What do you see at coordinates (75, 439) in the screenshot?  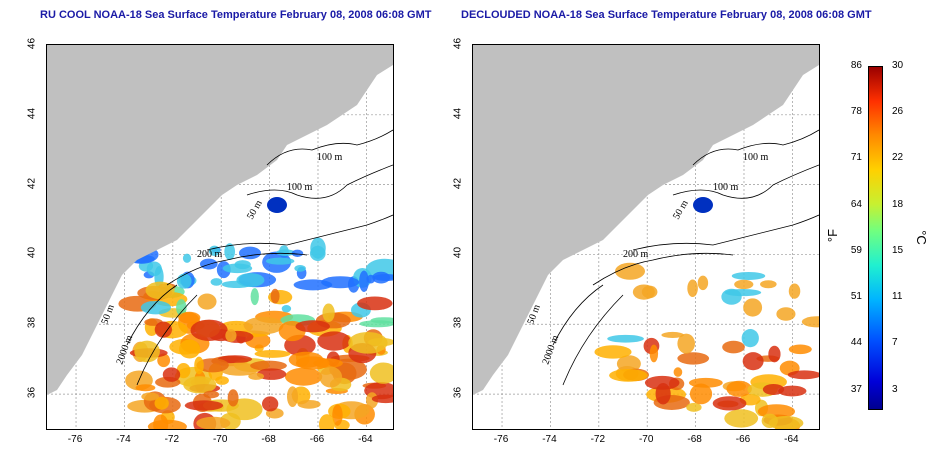 I see `x-tick-label: -76` at bounding box center [75, 439].